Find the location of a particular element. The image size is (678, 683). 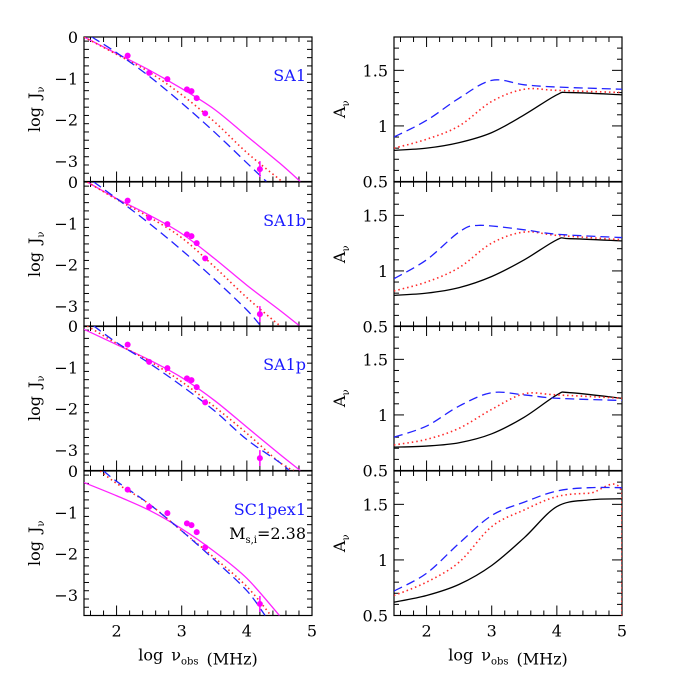

panel-left-3: 0 −1 −2 −3 log Jν SA1p is located at coordinates (169, 394).